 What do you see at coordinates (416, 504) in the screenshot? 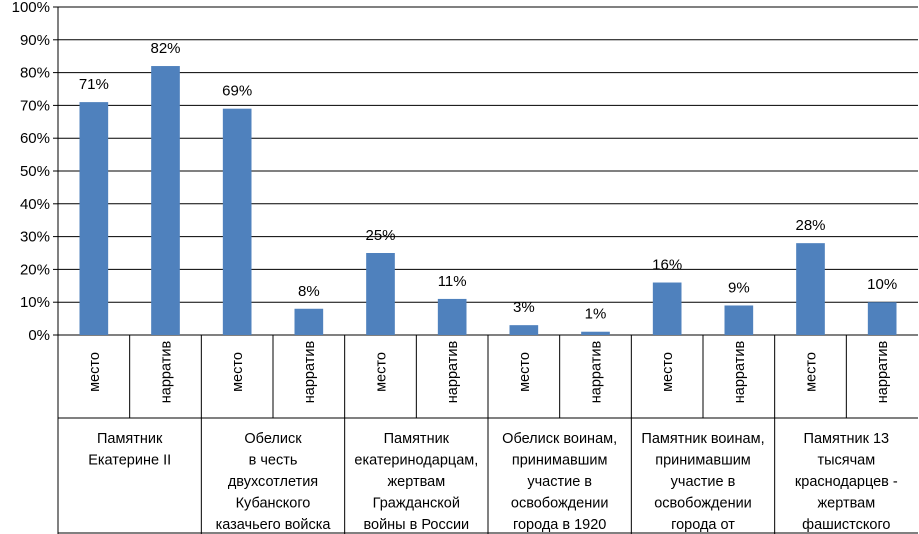
I see `group-label-line: Гражданской` at bounding box center [416, 504].